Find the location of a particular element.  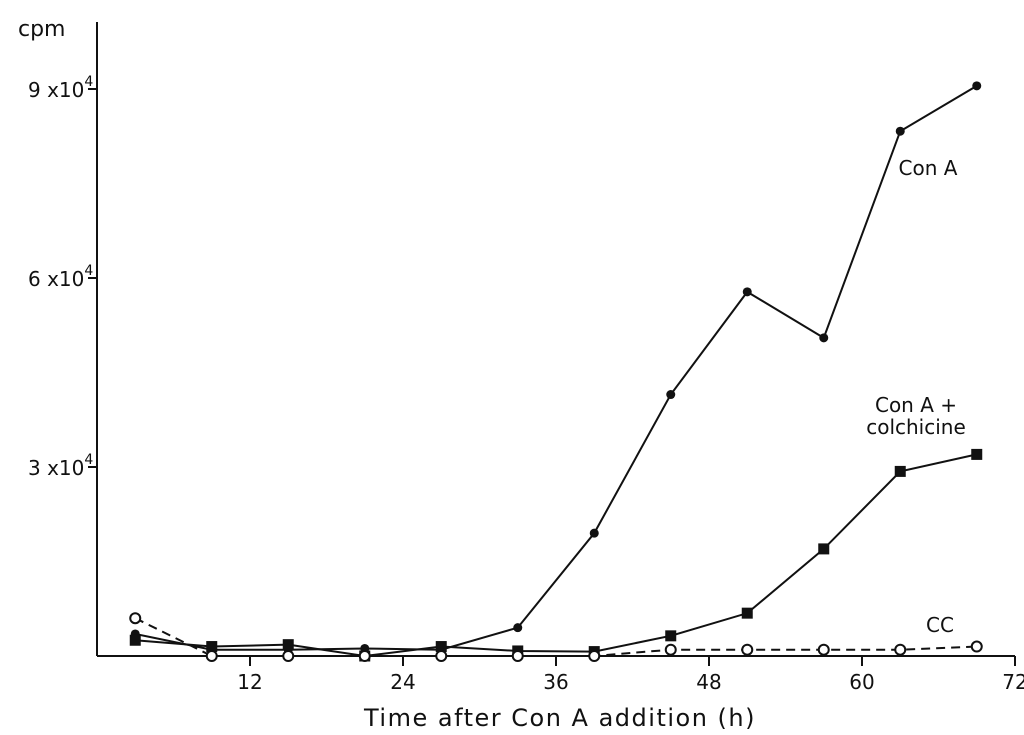

y-ticks: 3 x104 6 x104 9 x104 is located at coordinates (62, 277).